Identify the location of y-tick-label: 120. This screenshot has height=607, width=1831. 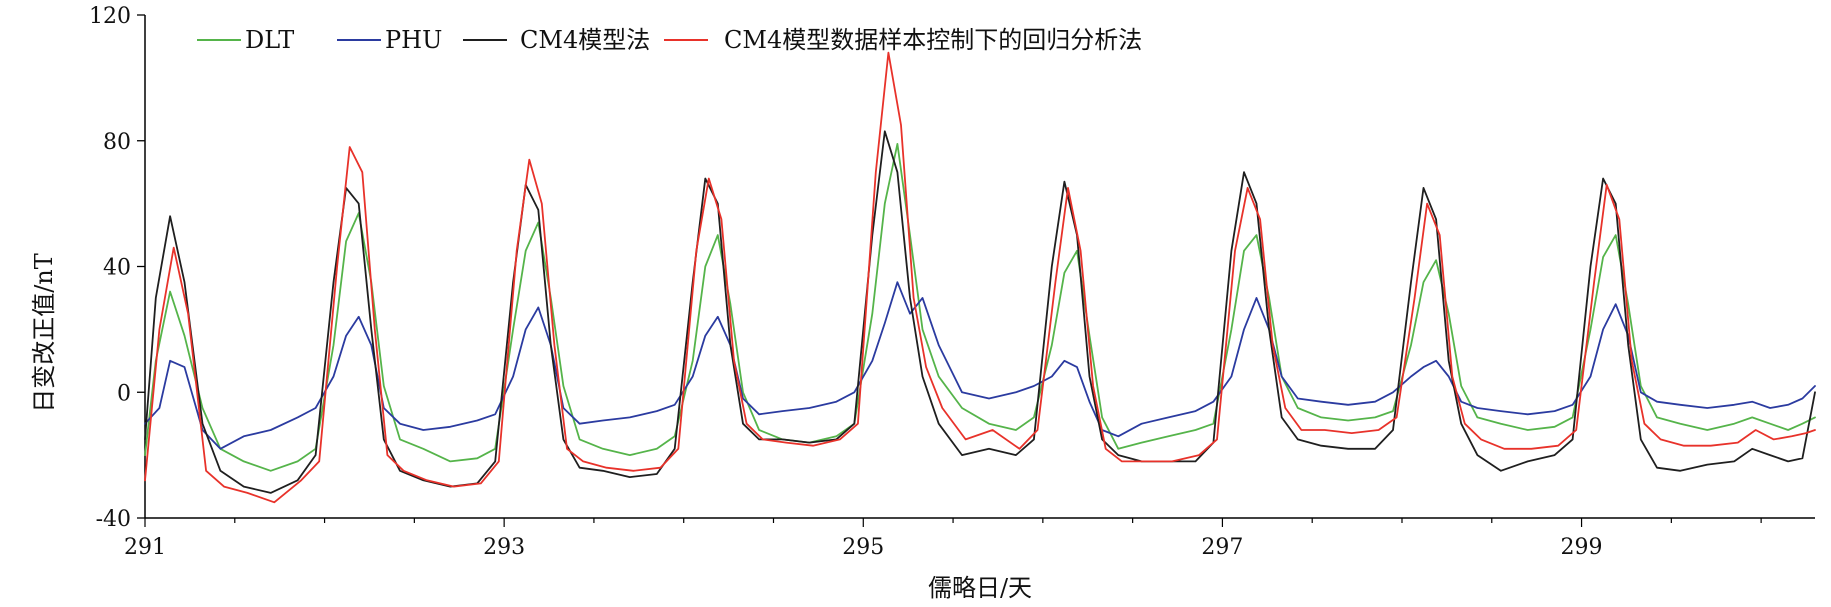
(110, 16).